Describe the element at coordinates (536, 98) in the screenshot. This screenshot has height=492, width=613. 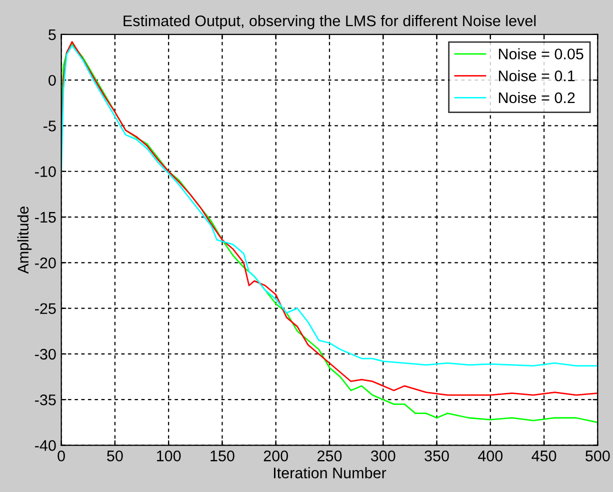
I see `legend-label: Noise = 0.2` at that location.